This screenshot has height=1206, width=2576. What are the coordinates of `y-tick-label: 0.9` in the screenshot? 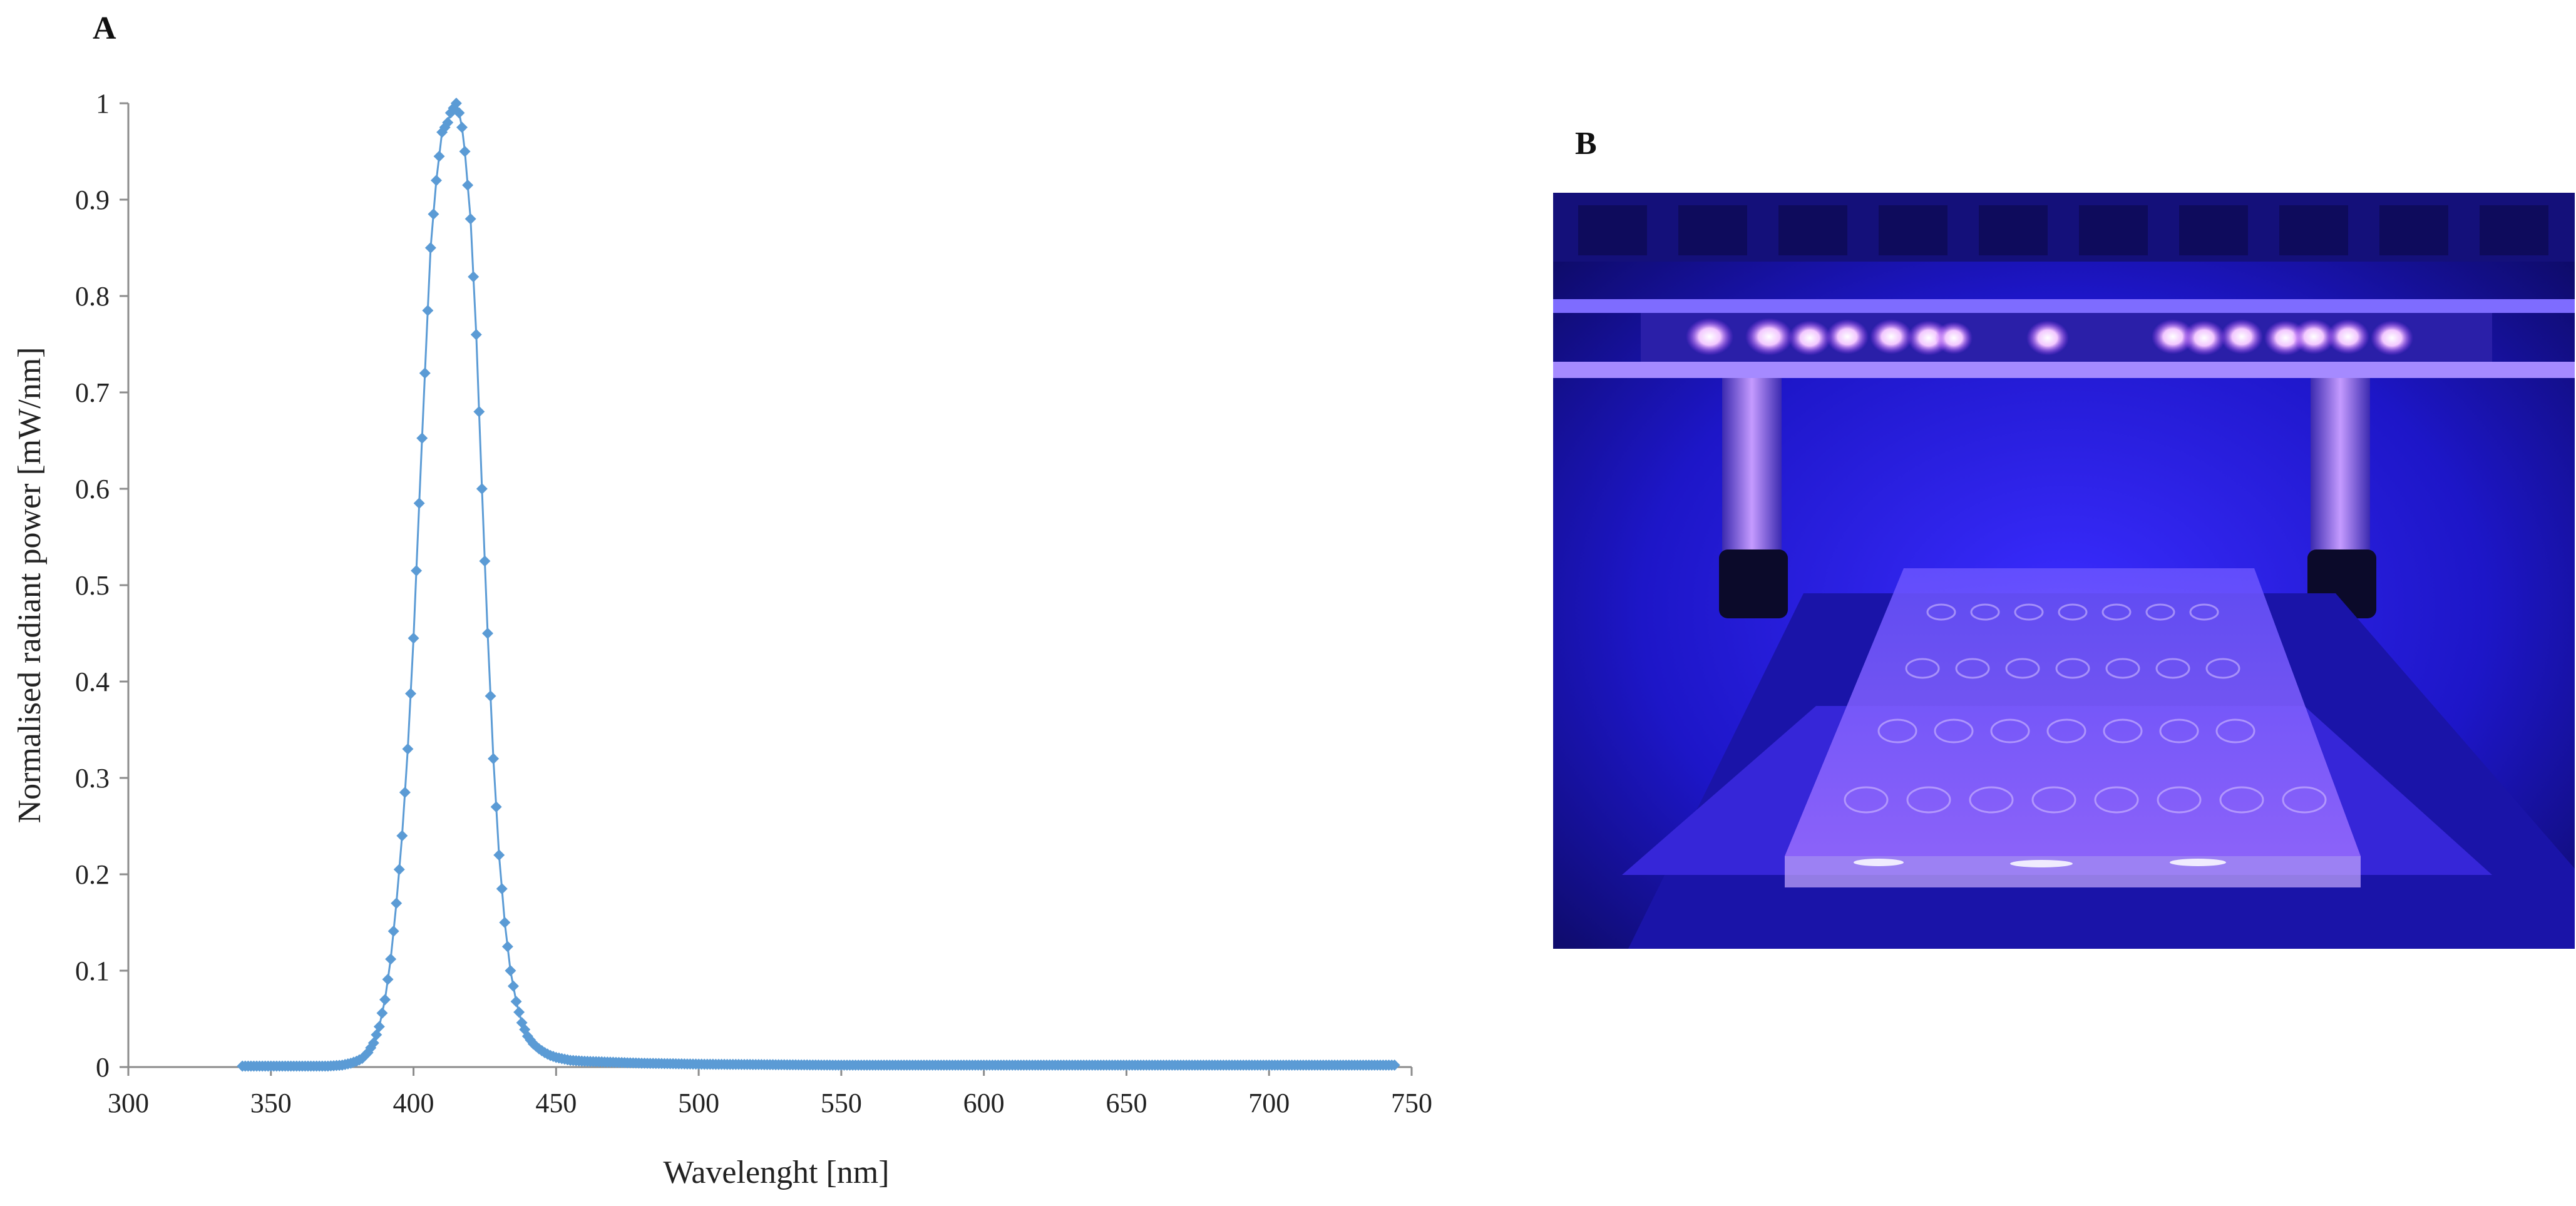 It's located at (92, 200).